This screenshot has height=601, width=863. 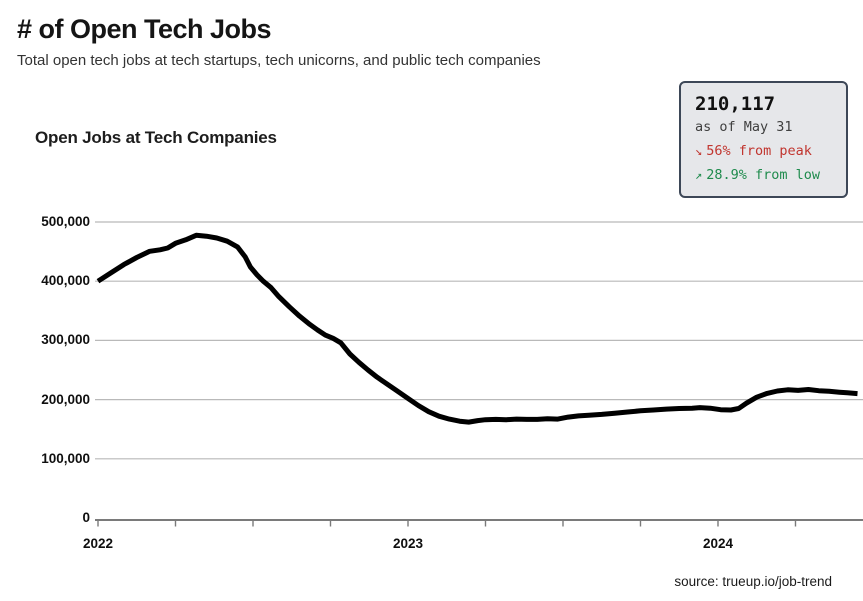 I want to click on chart-title: Open Jobs at Tech Companies, so click(x=156, y=137).